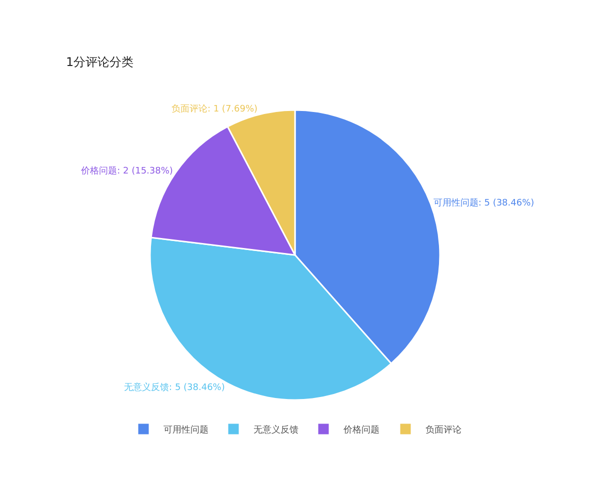 The width and height of the screenshot is (600, 480). Describe the element at coordinates (214, 109) in the screenshot. I see `data-label: 负面评论: 1 (7.69%)` at that location.